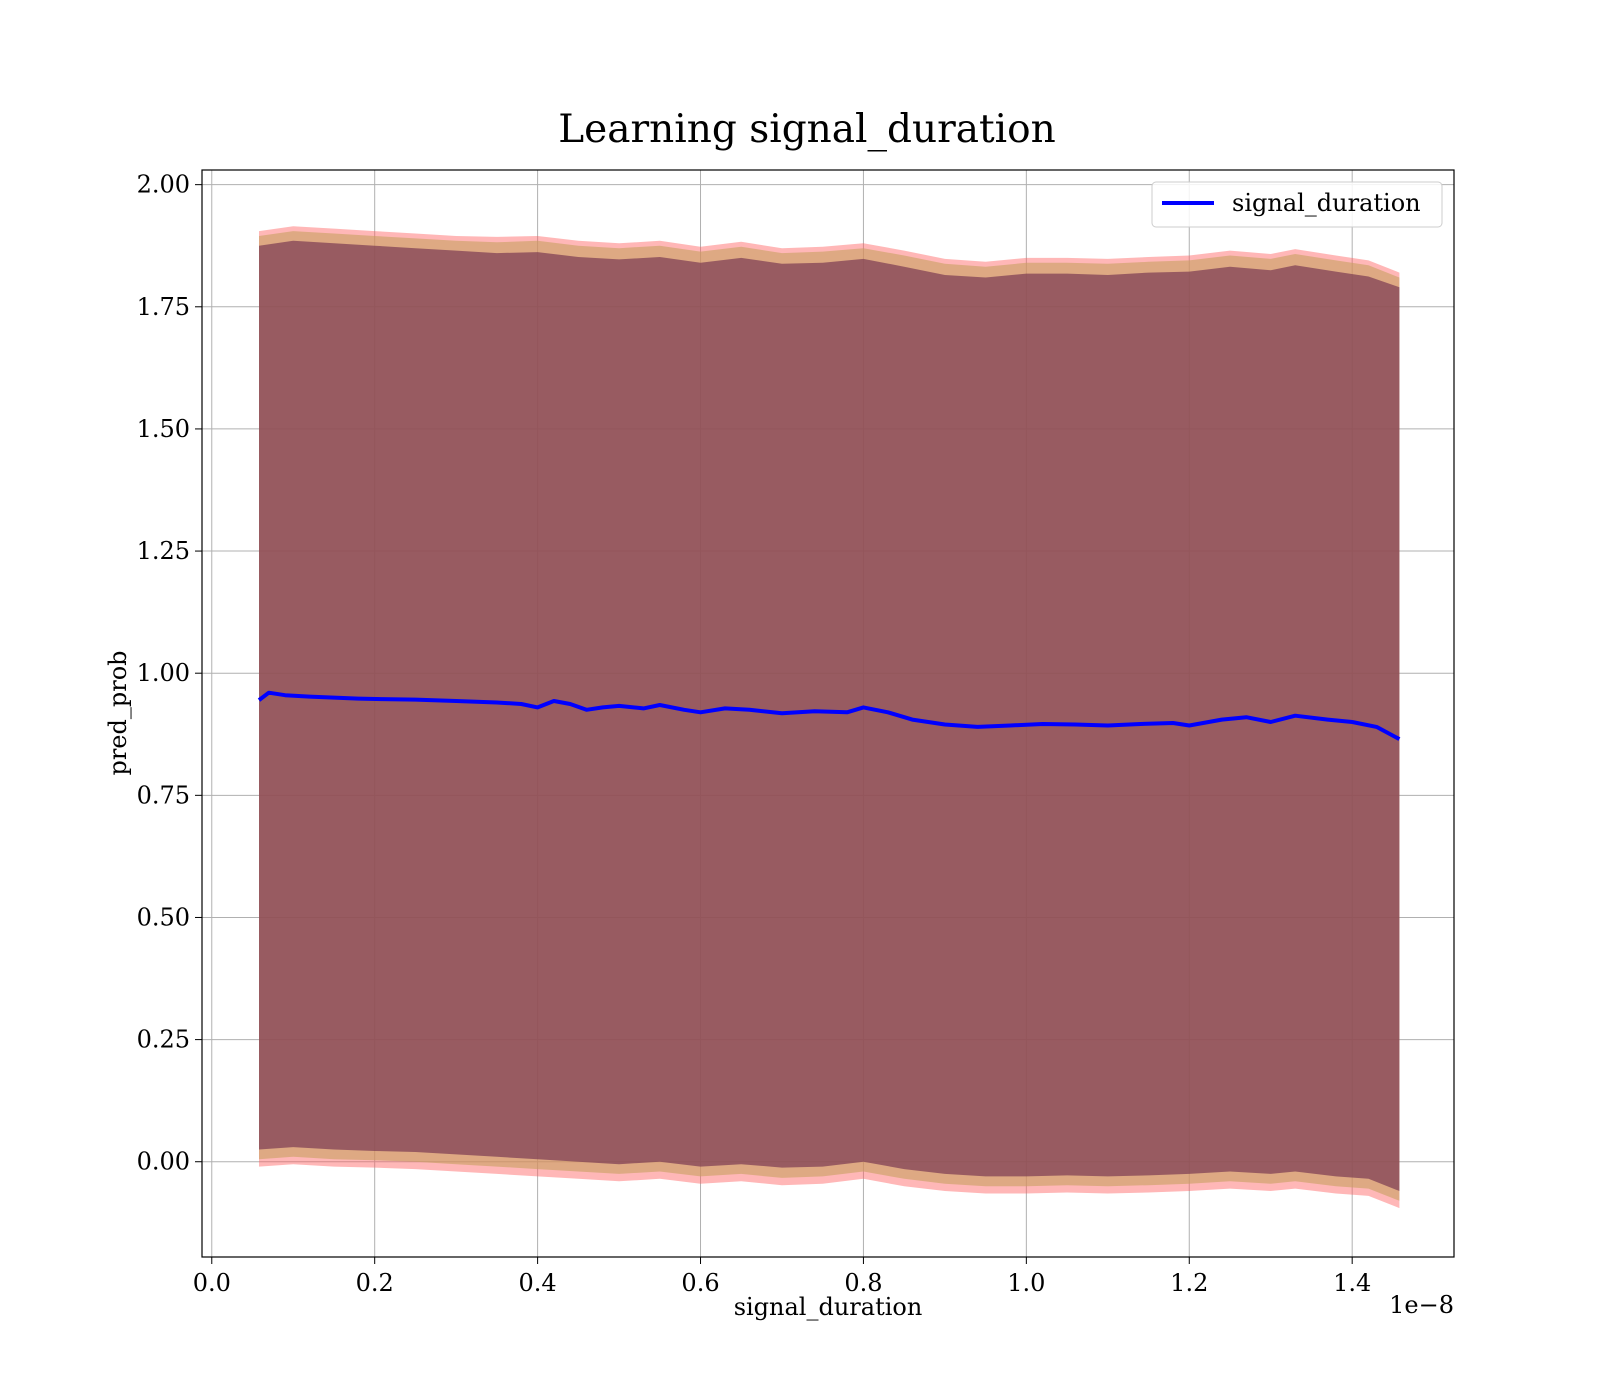 The image size is (1600, 1400). What do you see at coordinates (375, 1283) in the screenshot?
I see `x-tick-label: 0.2` at bounding box center [375, 1283].